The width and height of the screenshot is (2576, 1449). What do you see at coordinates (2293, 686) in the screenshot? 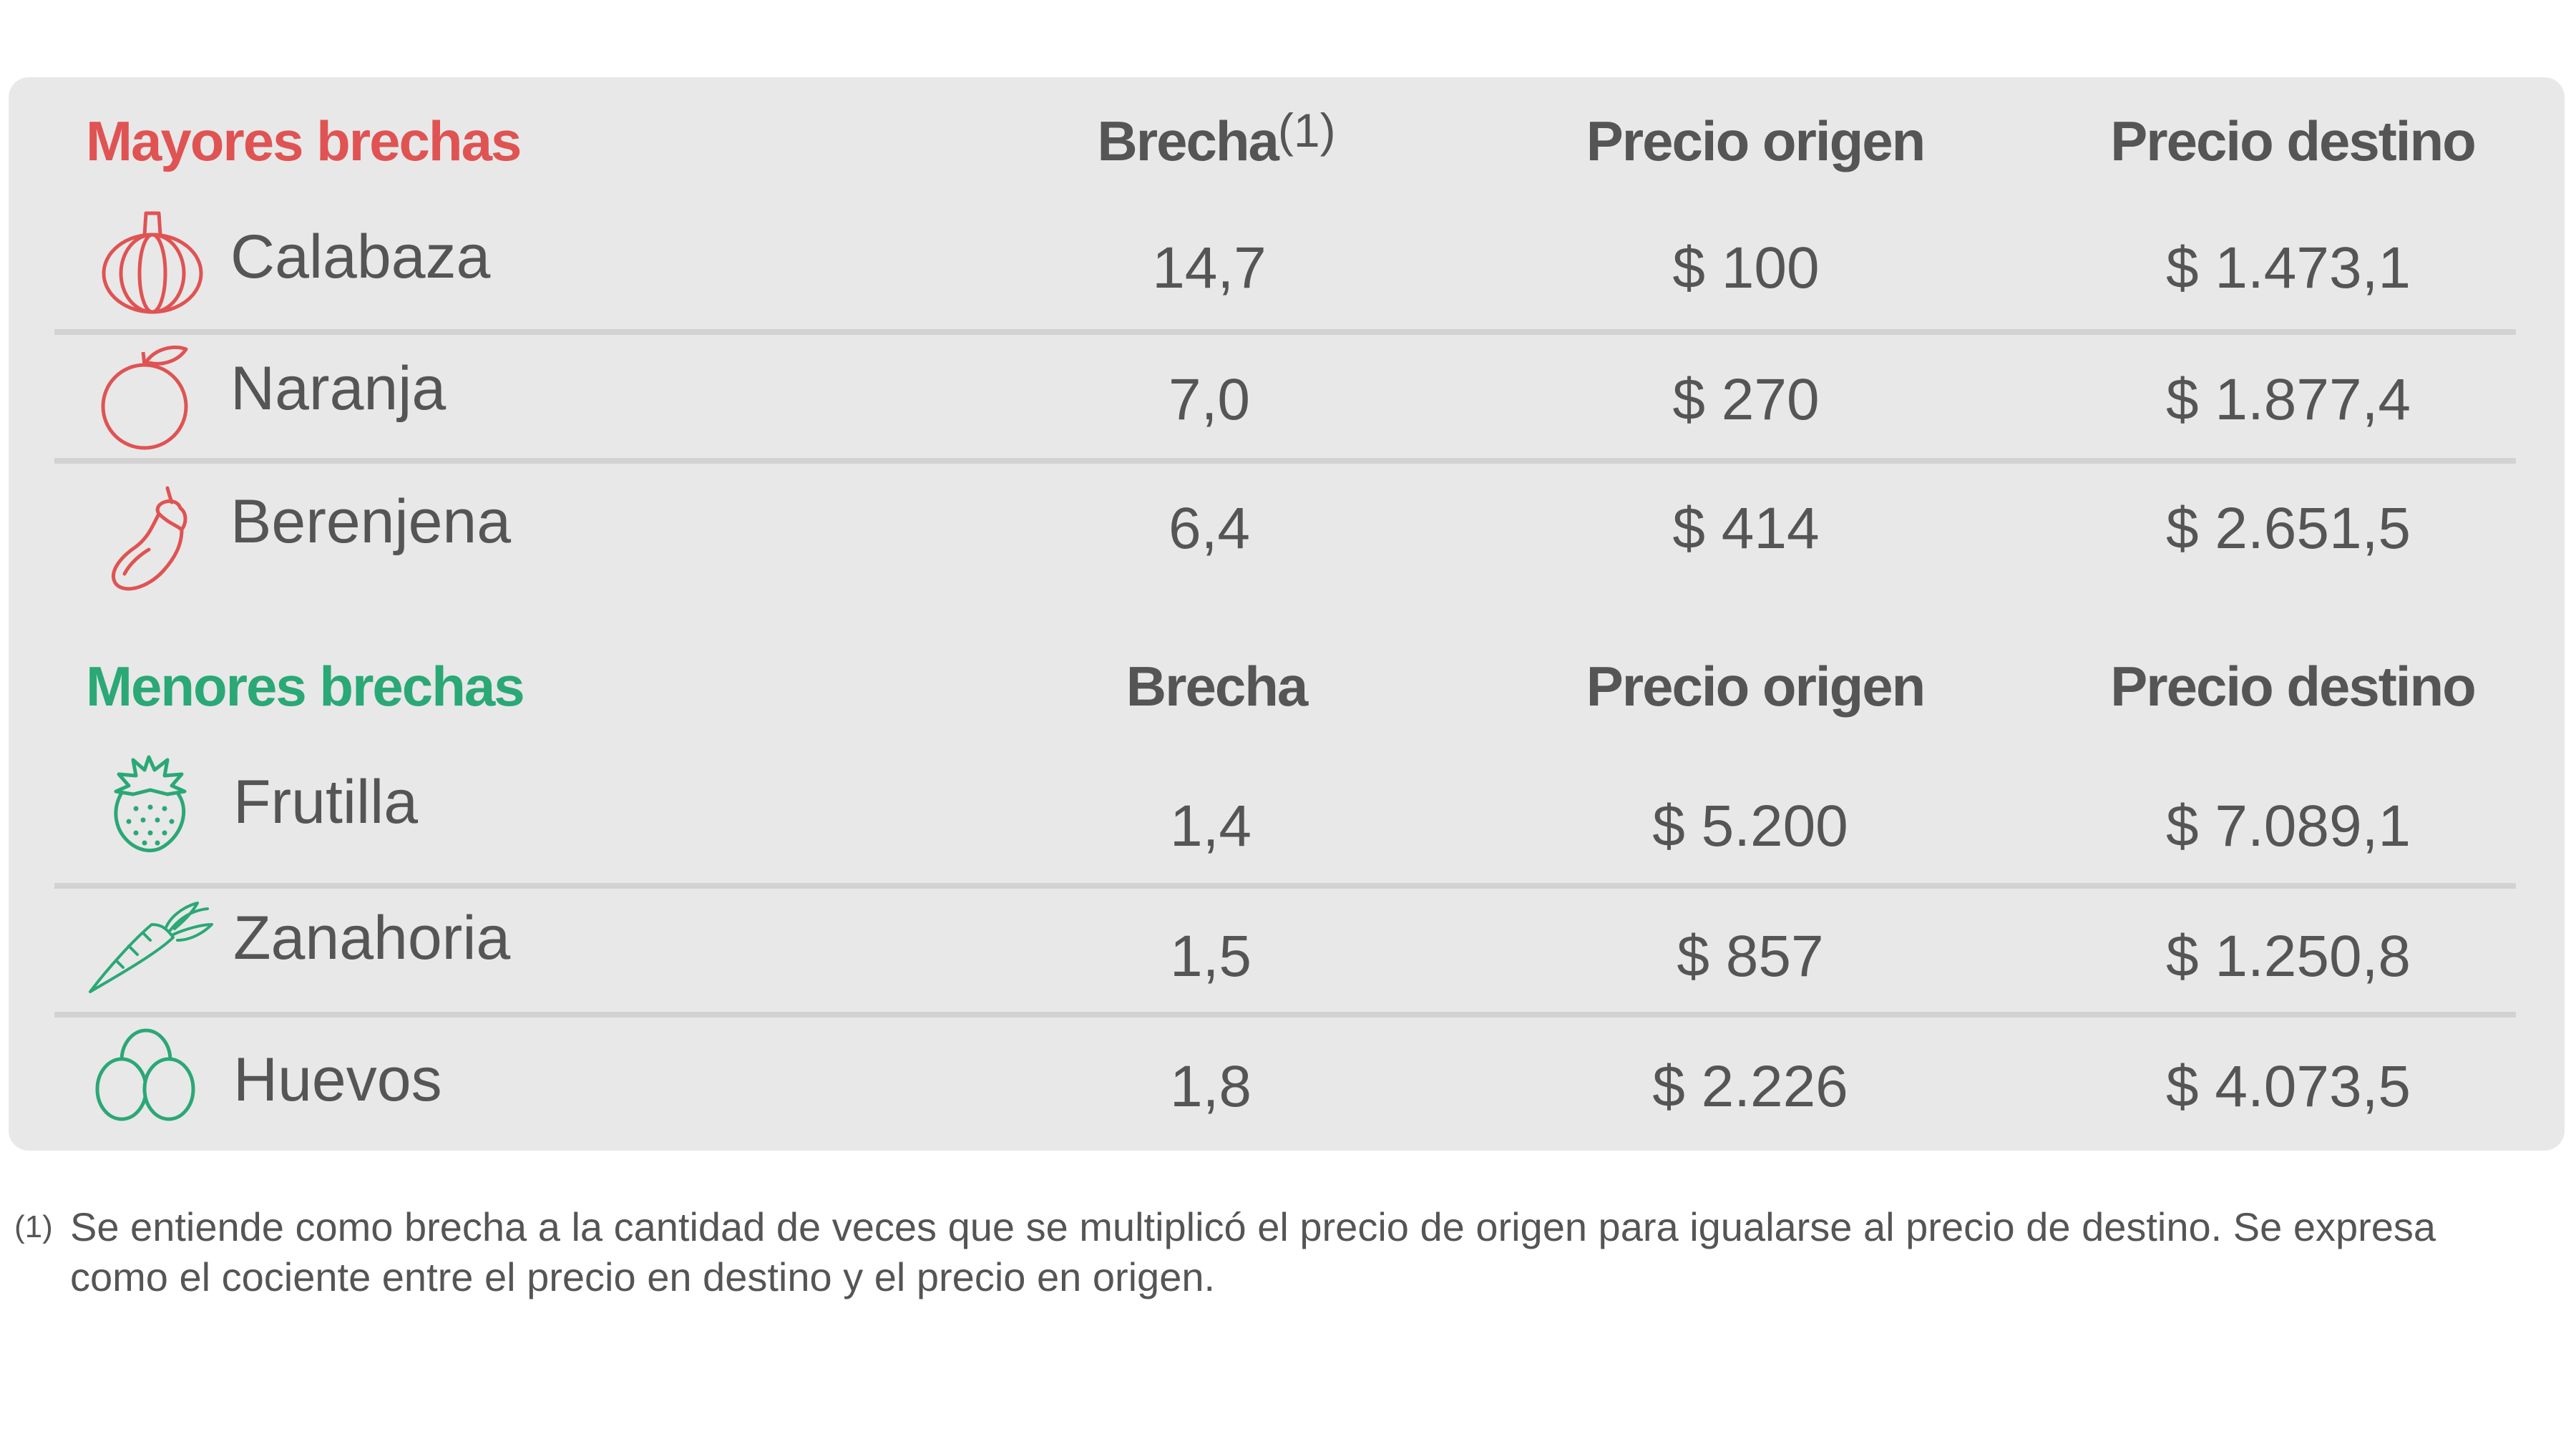
I see `header-precio-destino-menores: Precio destino` at bounding box center [2293, 686].